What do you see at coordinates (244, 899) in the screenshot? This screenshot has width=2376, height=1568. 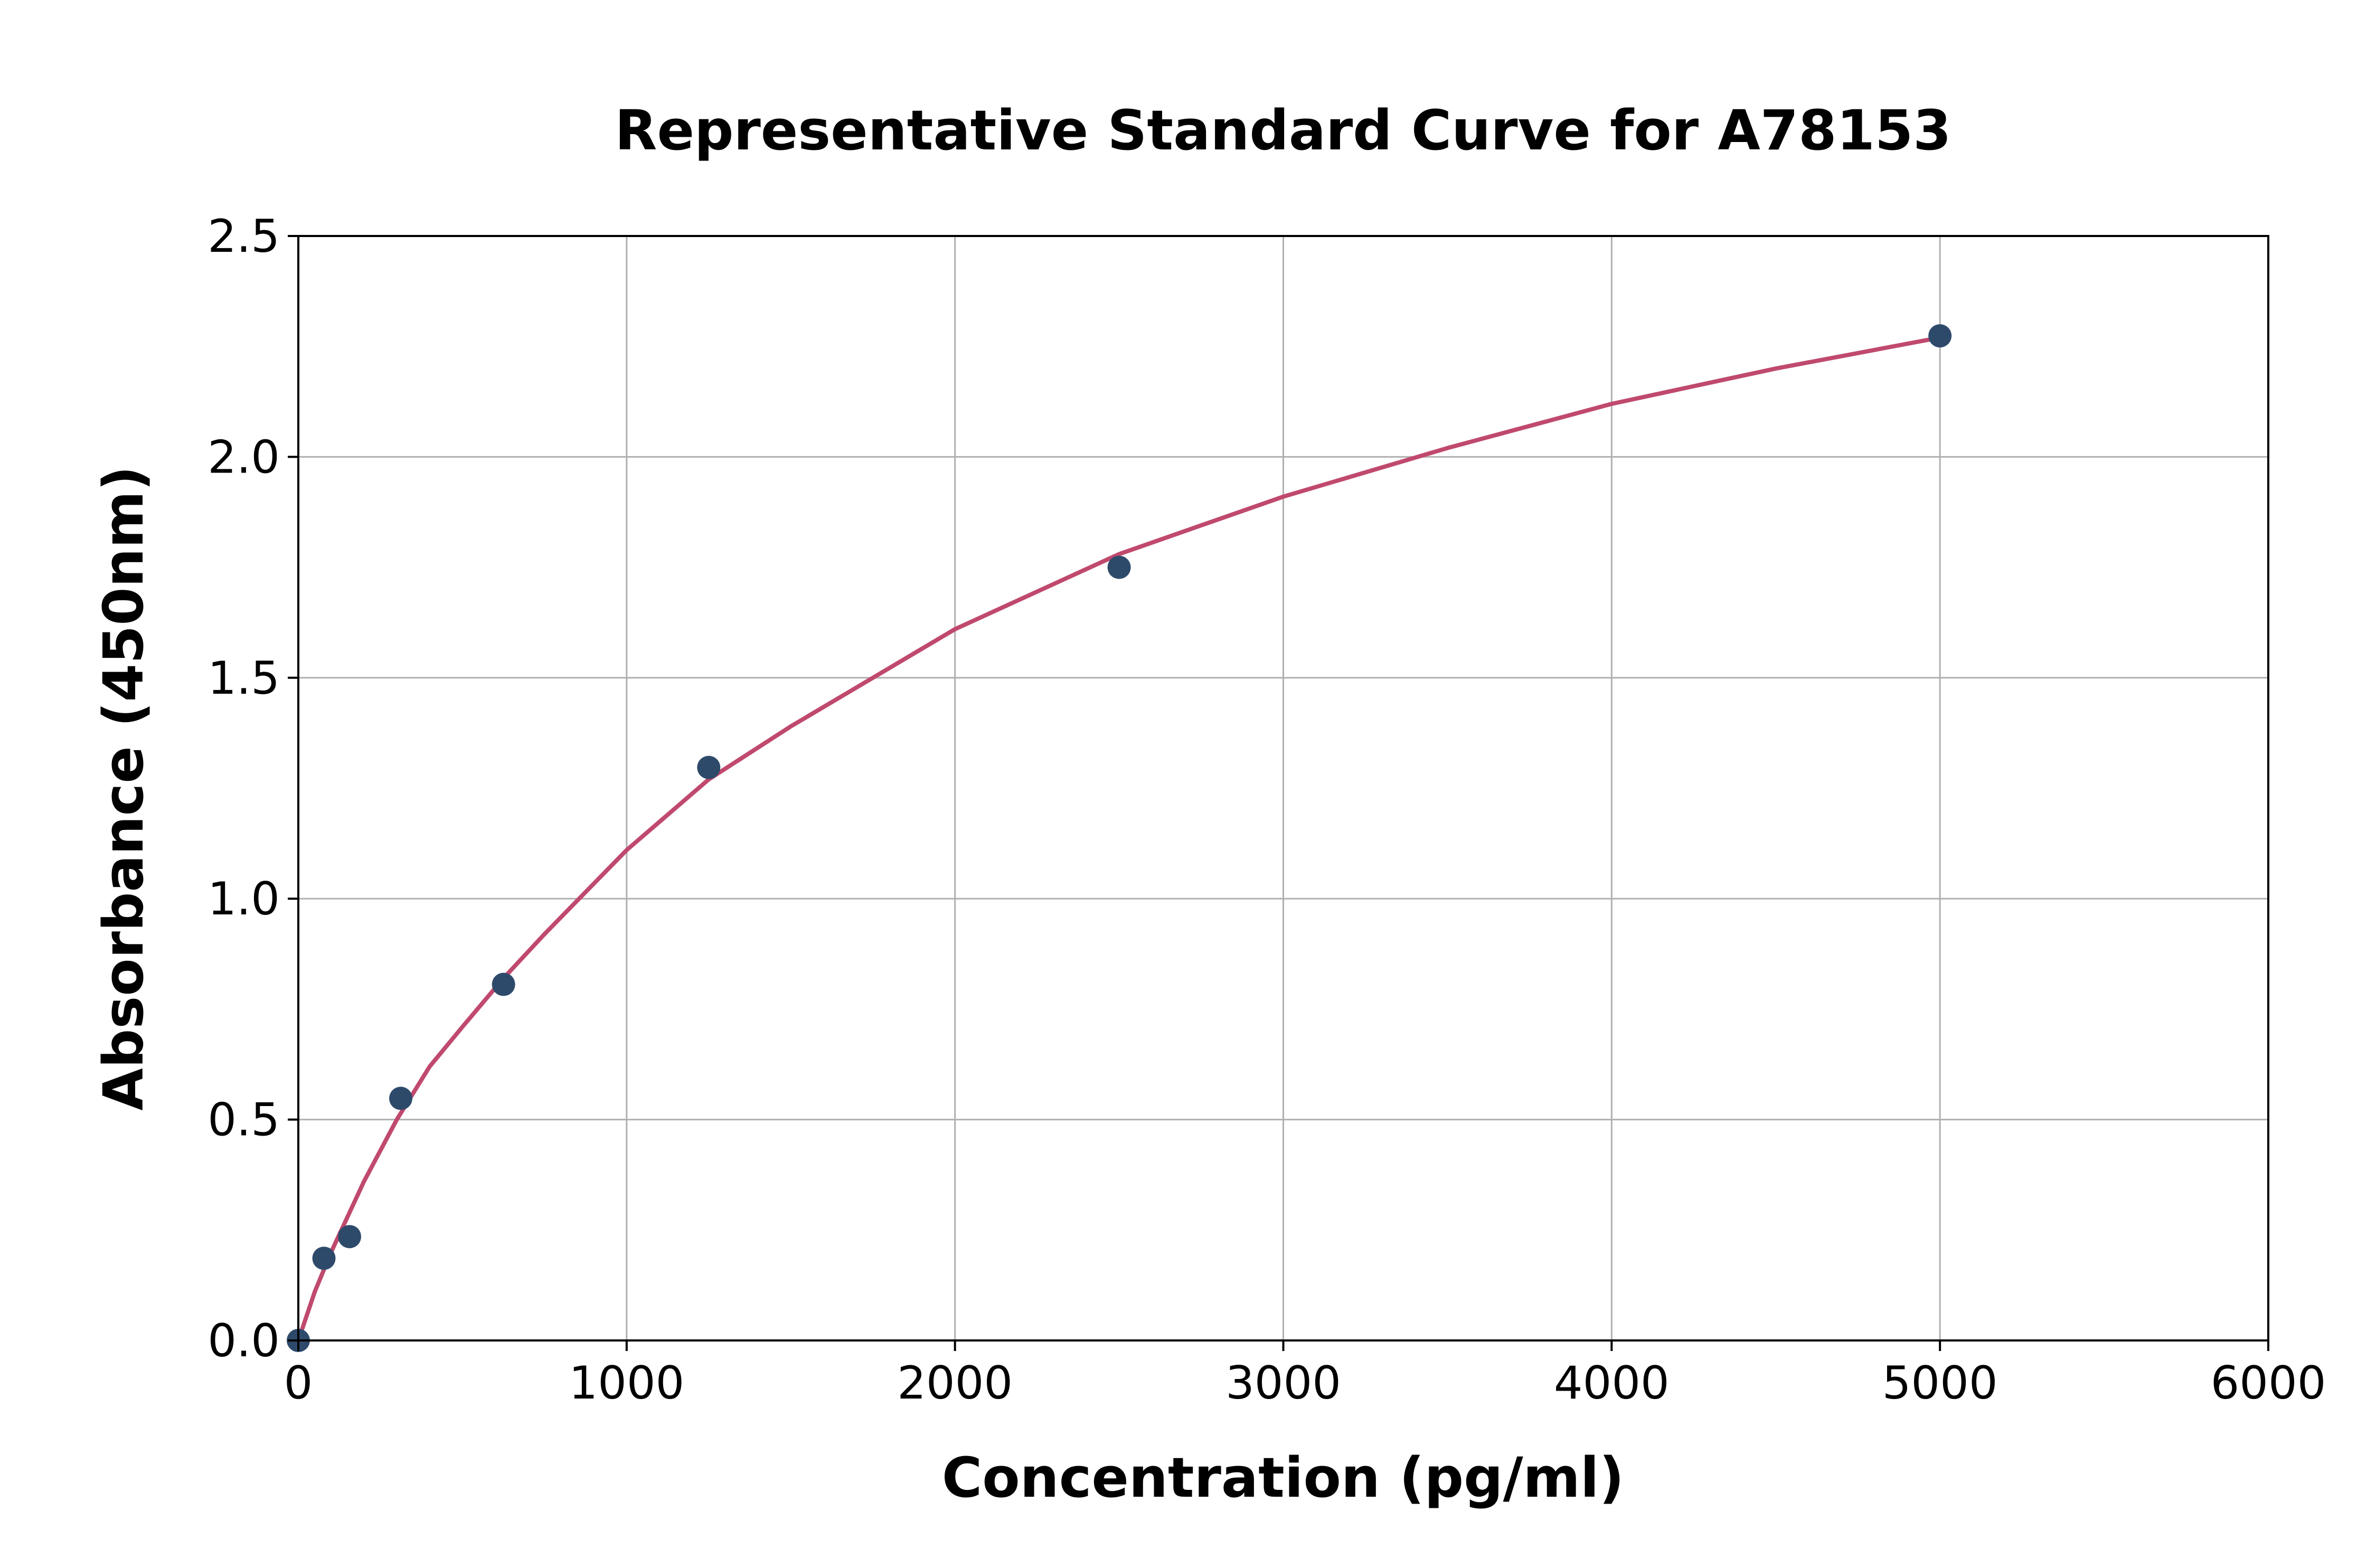 I see `y-tick-label: 1.0` at bounding box center [244, 899].